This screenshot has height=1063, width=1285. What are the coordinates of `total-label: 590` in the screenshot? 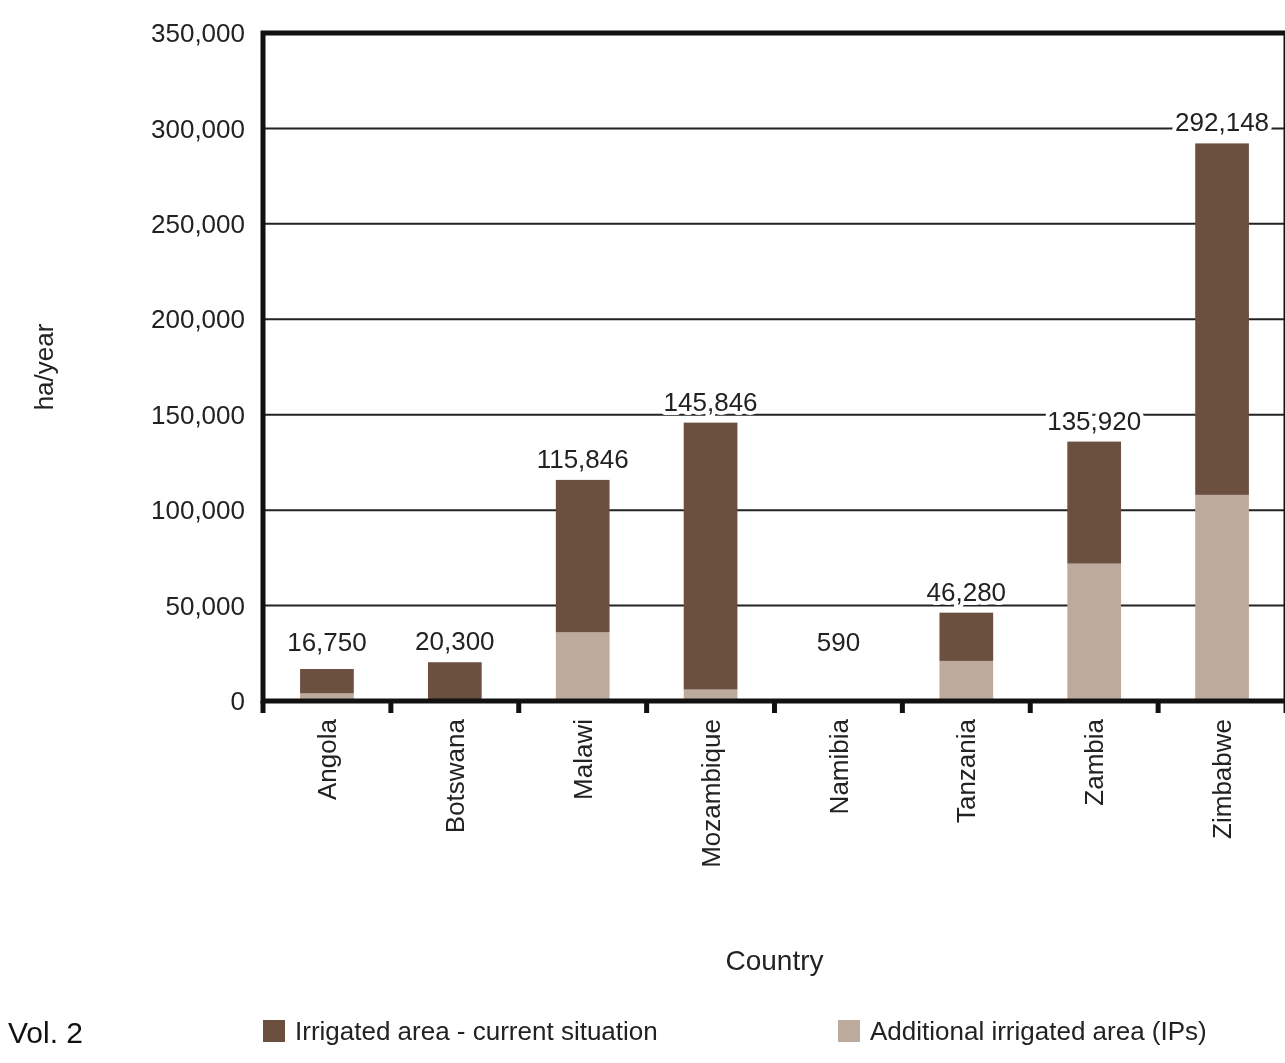 It's located at (838, 641).